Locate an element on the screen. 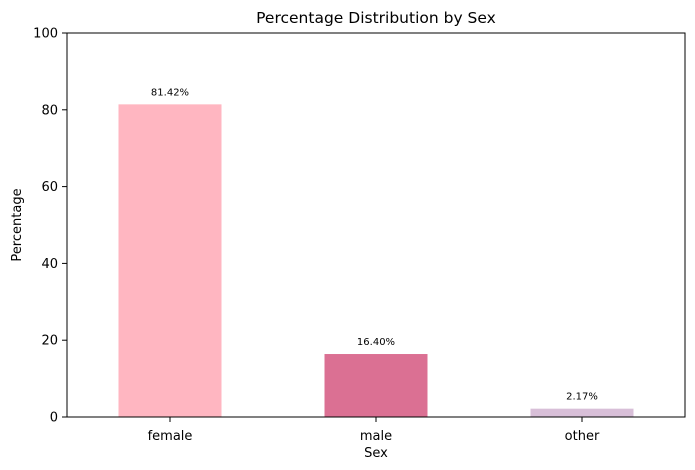 Image resolution: width=695 pixels, height=470 pixels. y-tick-label-20: 20 is located at coordinates (49, 341).